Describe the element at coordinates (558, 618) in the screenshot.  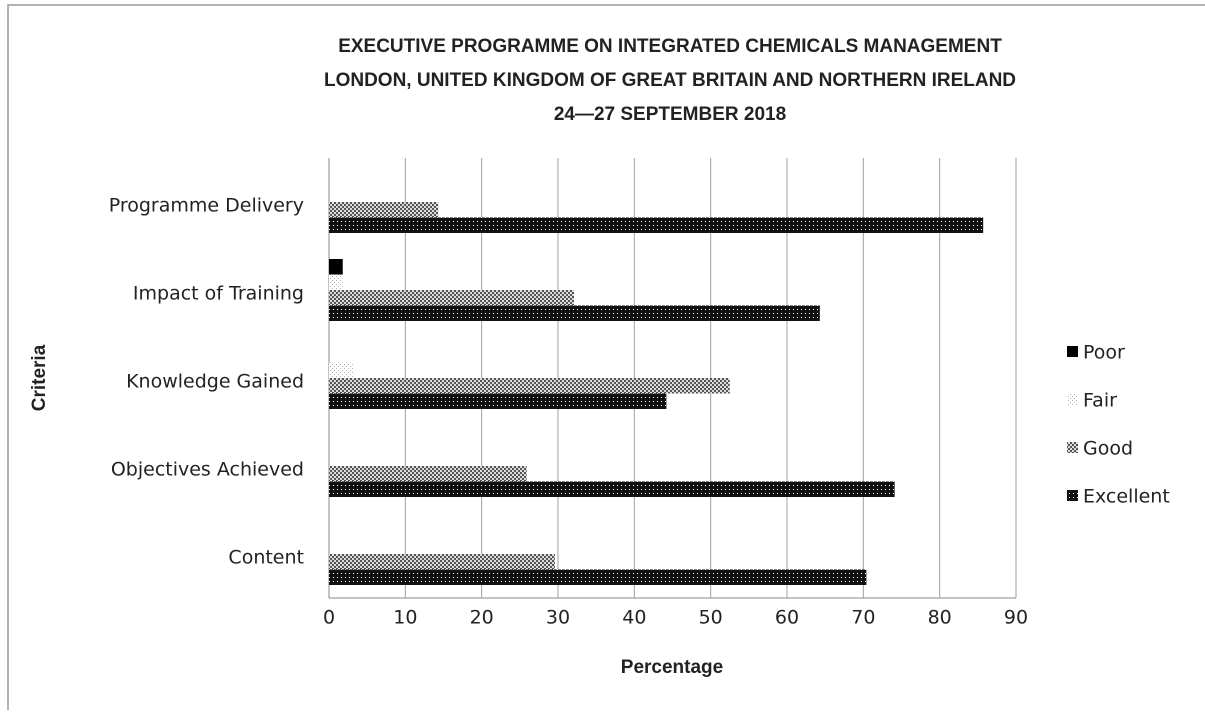
I see `x-tick-label: 30` at that location.